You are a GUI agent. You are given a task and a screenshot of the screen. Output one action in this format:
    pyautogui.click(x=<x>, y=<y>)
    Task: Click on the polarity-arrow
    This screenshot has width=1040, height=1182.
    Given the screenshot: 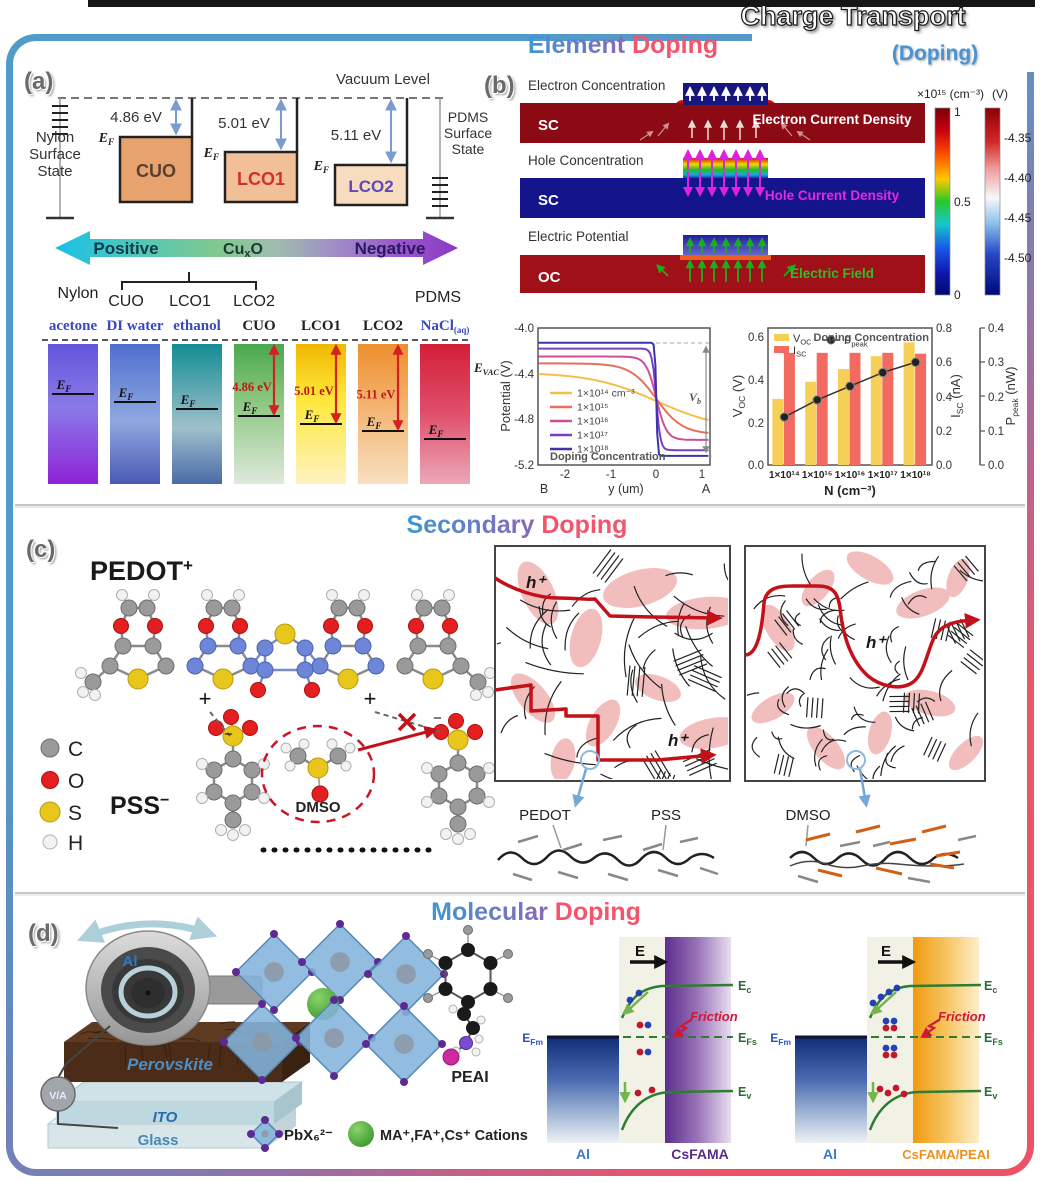 What is the action you would take?
    pyautogui.click(x=256, y=248)
    